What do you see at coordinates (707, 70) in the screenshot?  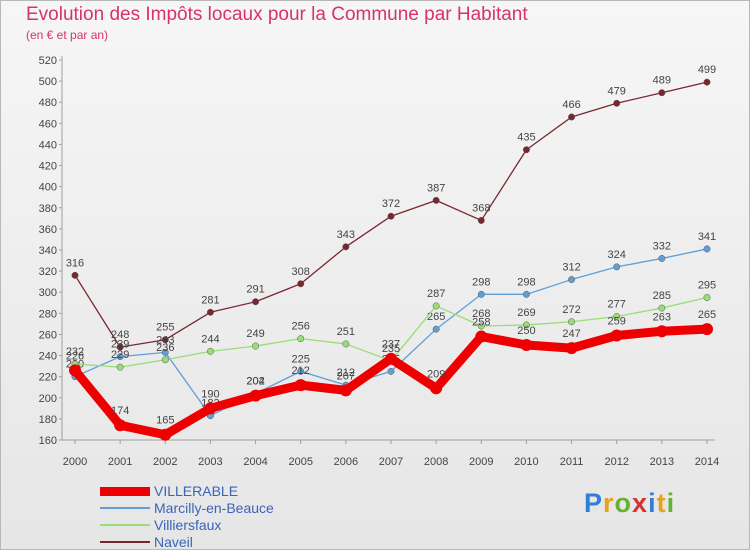 I see `data-label: 499` at bounding box center [707, 70].